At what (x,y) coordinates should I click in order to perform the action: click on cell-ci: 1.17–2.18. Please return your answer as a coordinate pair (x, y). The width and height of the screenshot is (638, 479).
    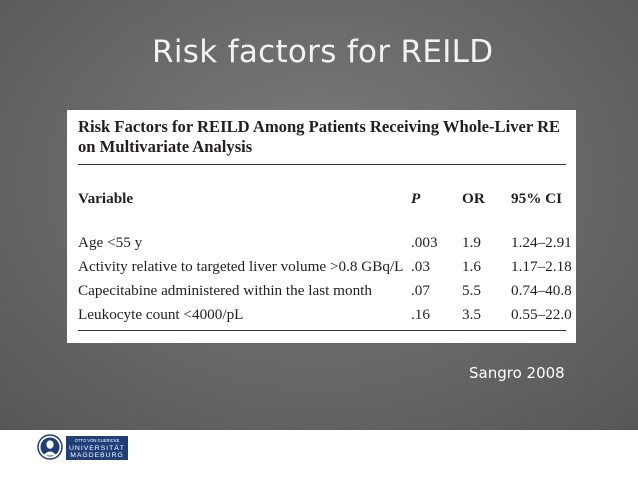
    Looking at the image, I should click on (541, 266).